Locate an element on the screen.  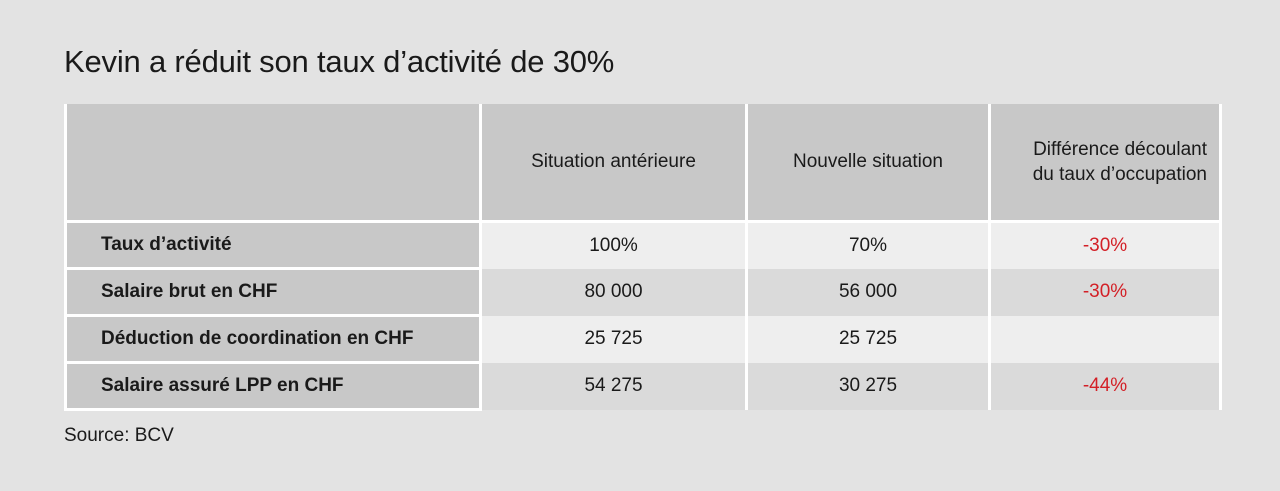
row-label: Taux d’activité is located at coordinates (273, 245).